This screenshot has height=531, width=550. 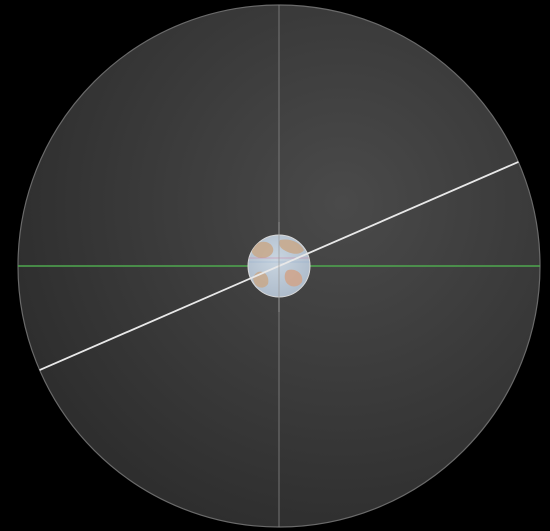 I want to click on globe-icon, so click(x=279, y=266).